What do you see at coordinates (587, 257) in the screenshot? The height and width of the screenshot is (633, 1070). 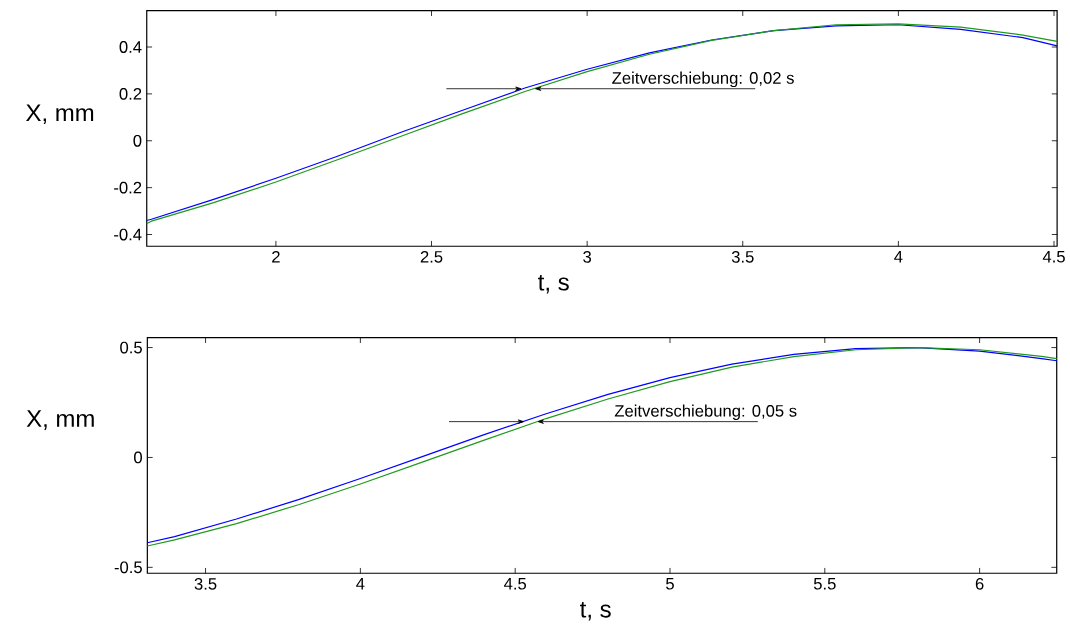 I see `x-tick-label: 3` at bounding box center [587, 257].